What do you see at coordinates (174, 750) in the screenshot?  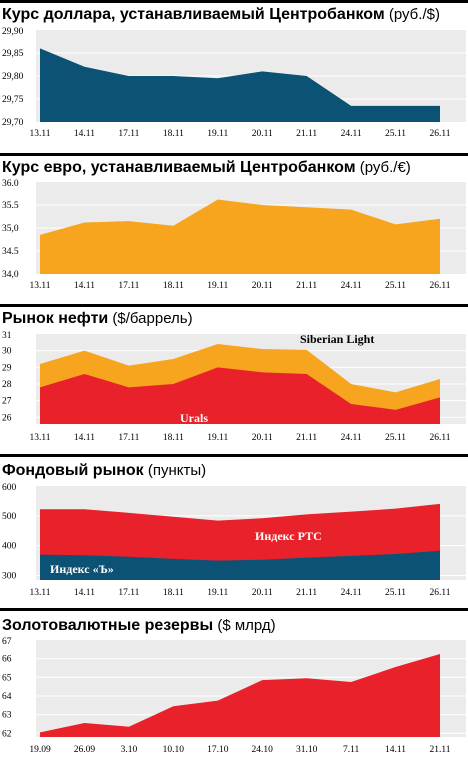 I see `x-tick-label: 10.10` at bounding box center [174, 750].